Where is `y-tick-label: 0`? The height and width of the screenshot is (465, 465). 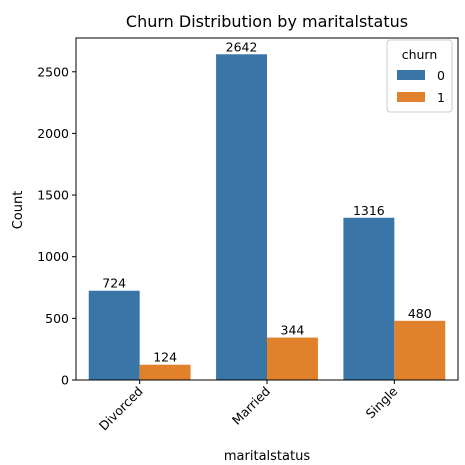 y-tick-label: 0 is located at coordinates (65, 380).